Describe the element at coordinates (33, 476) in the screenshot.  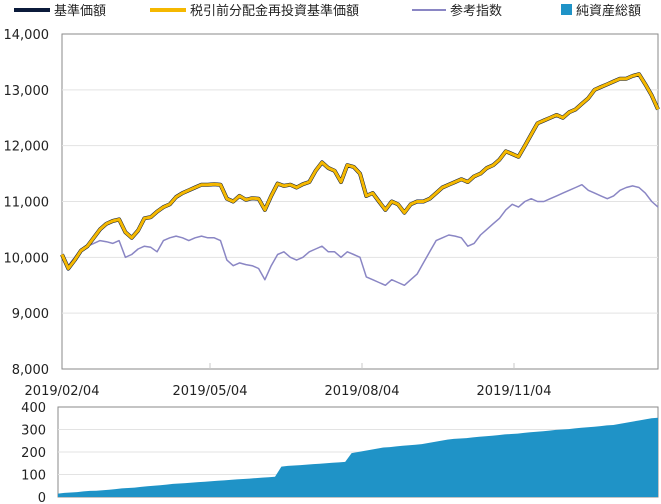
I see `net-assets-y-tick-label: 100` at that location.